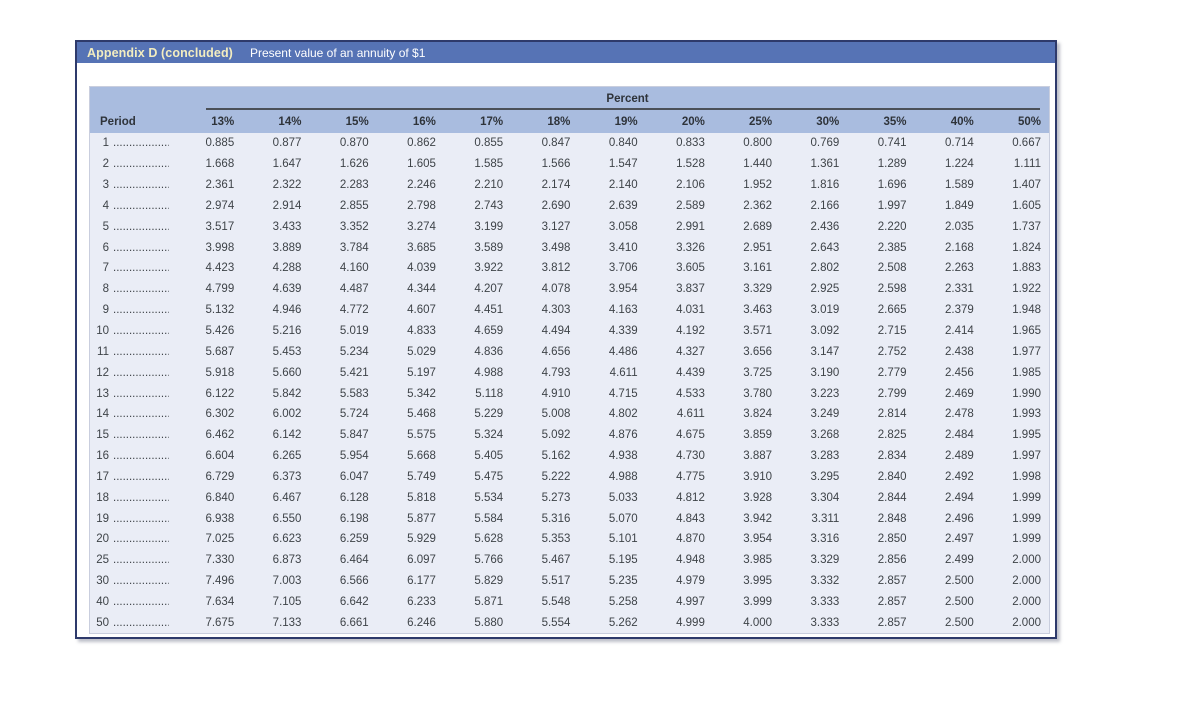 Image resolution: width=1177 pixels, height=728 pixels. I want to click on column-header: 15%, so click(357, 121).